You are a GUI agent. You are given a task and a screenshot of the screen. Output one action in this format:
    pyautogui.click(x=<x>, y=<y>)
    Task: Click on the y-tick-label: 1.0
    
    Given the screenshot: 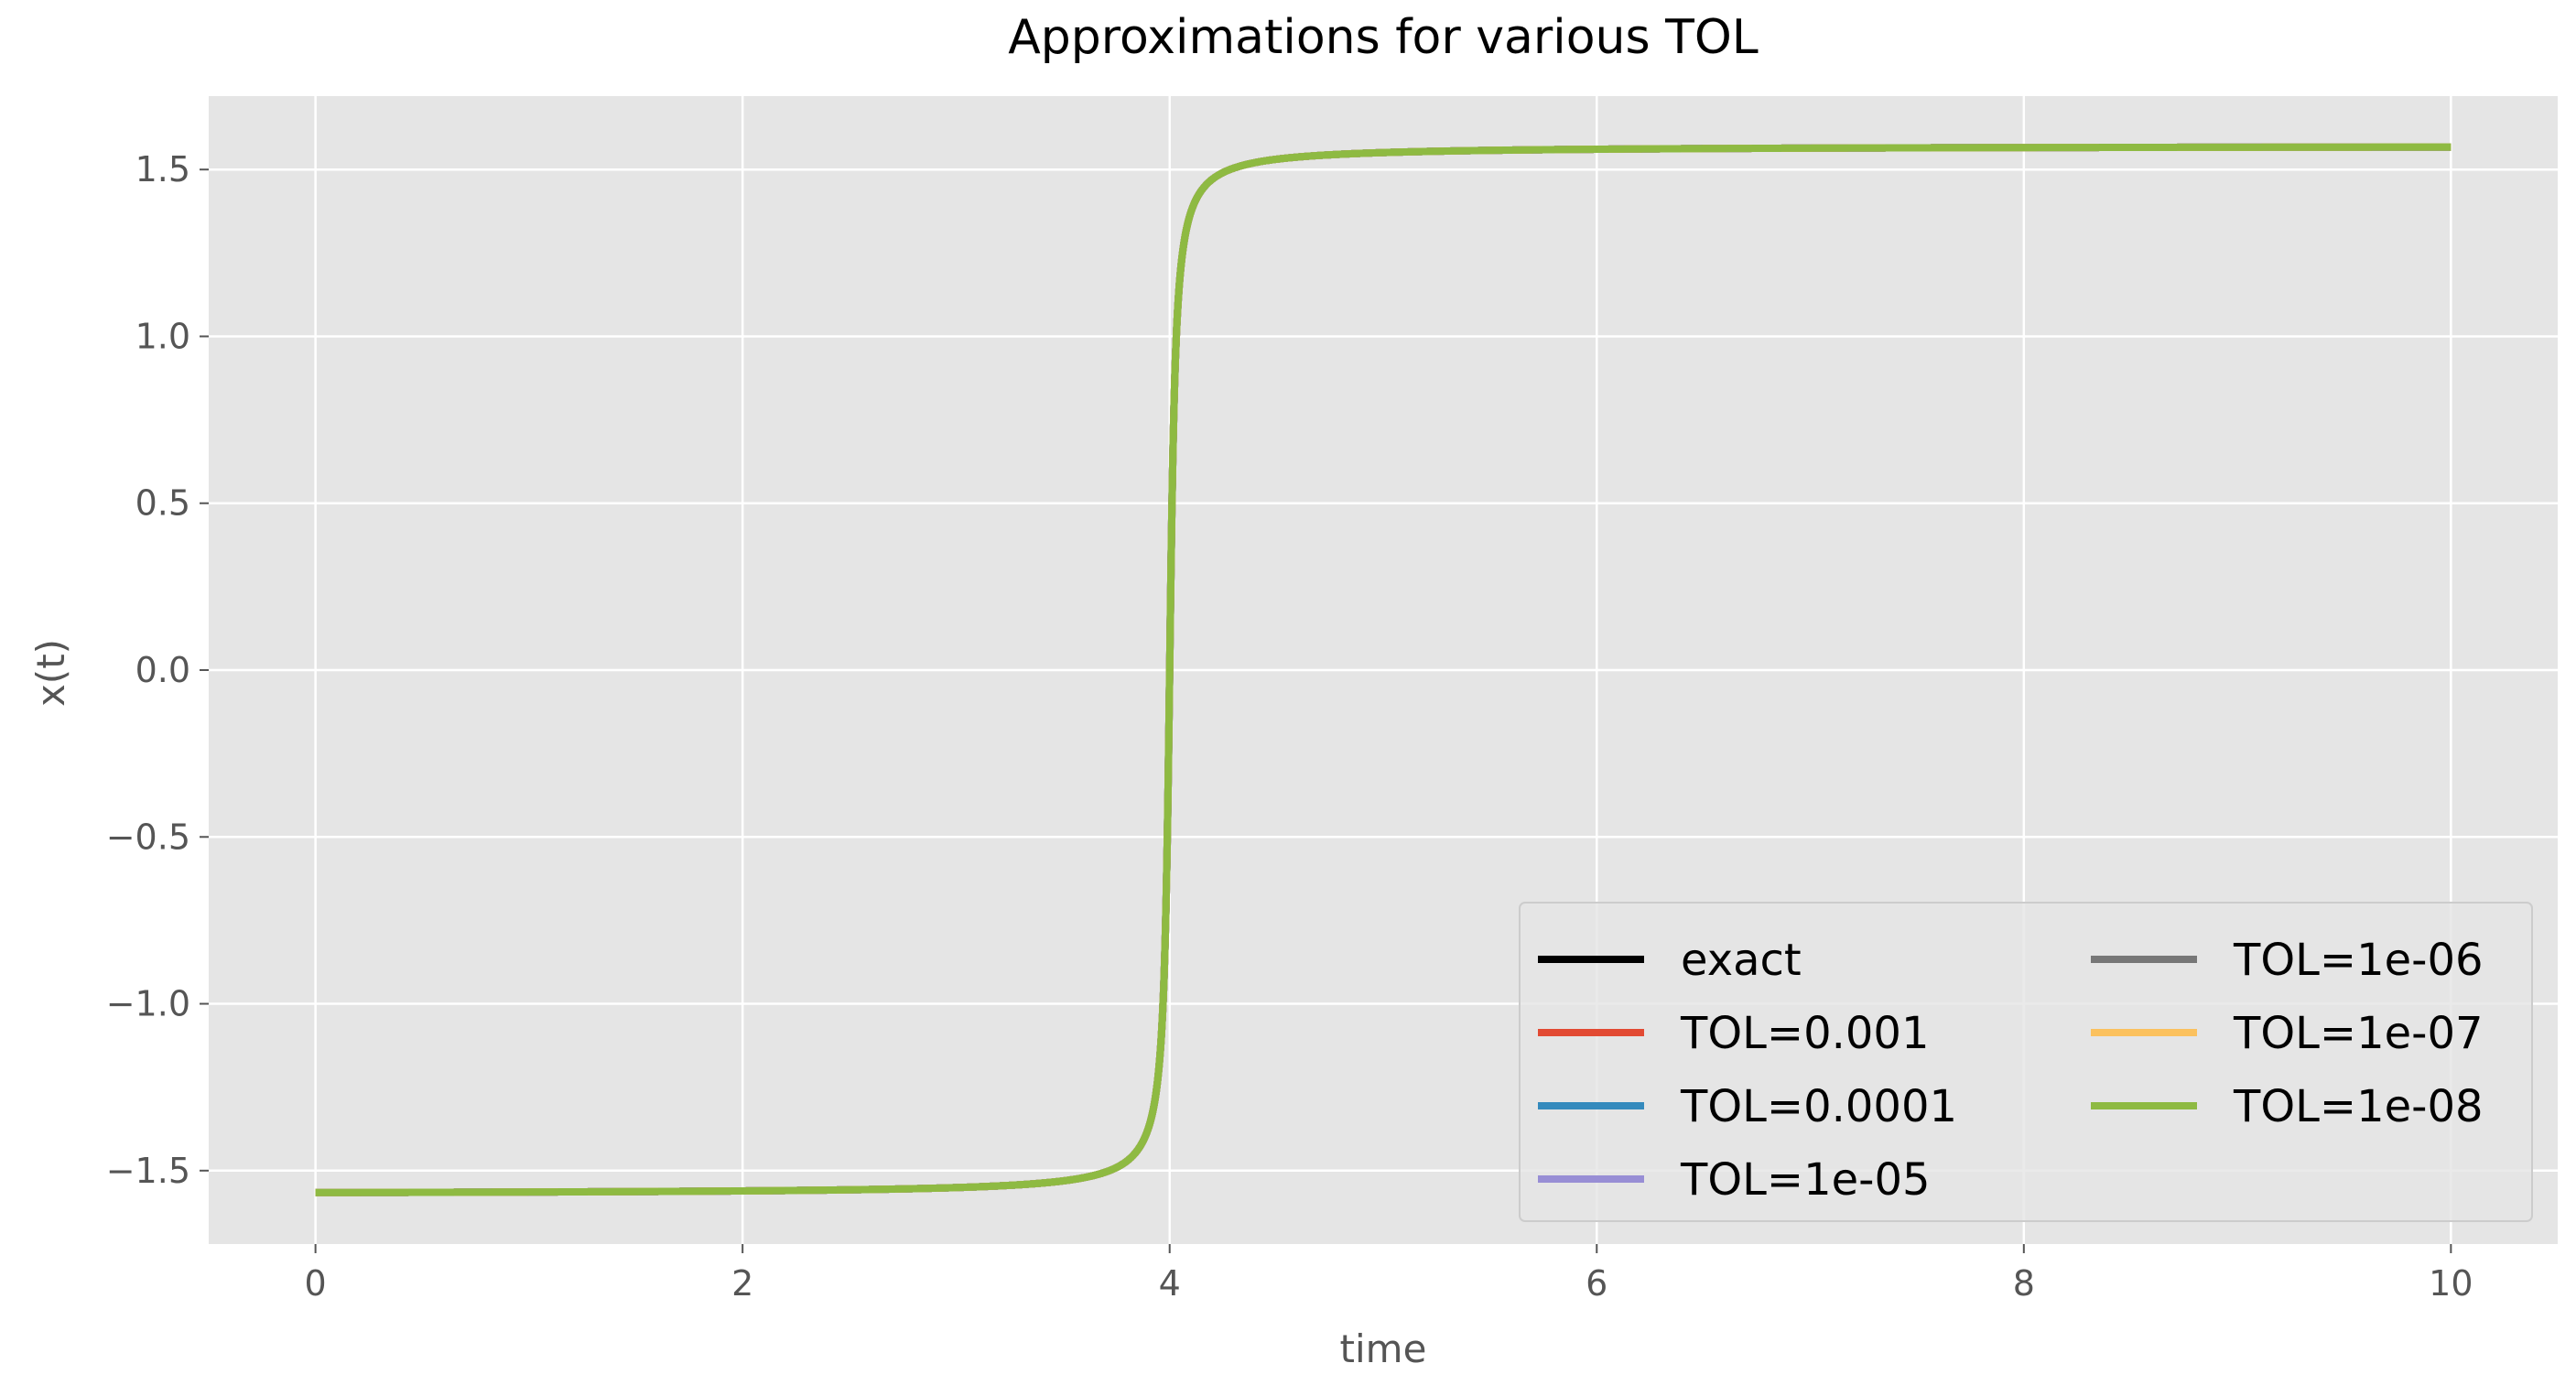 What is the action you would take?
    pyautogui.click(x=163, y=336)
    